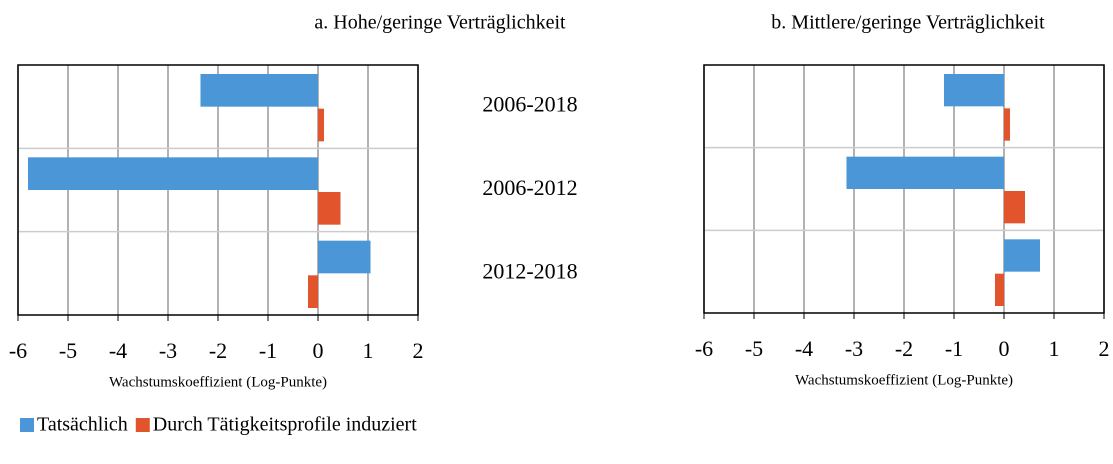  I want to click on category-label: 2006-2018, so click(529, 104).